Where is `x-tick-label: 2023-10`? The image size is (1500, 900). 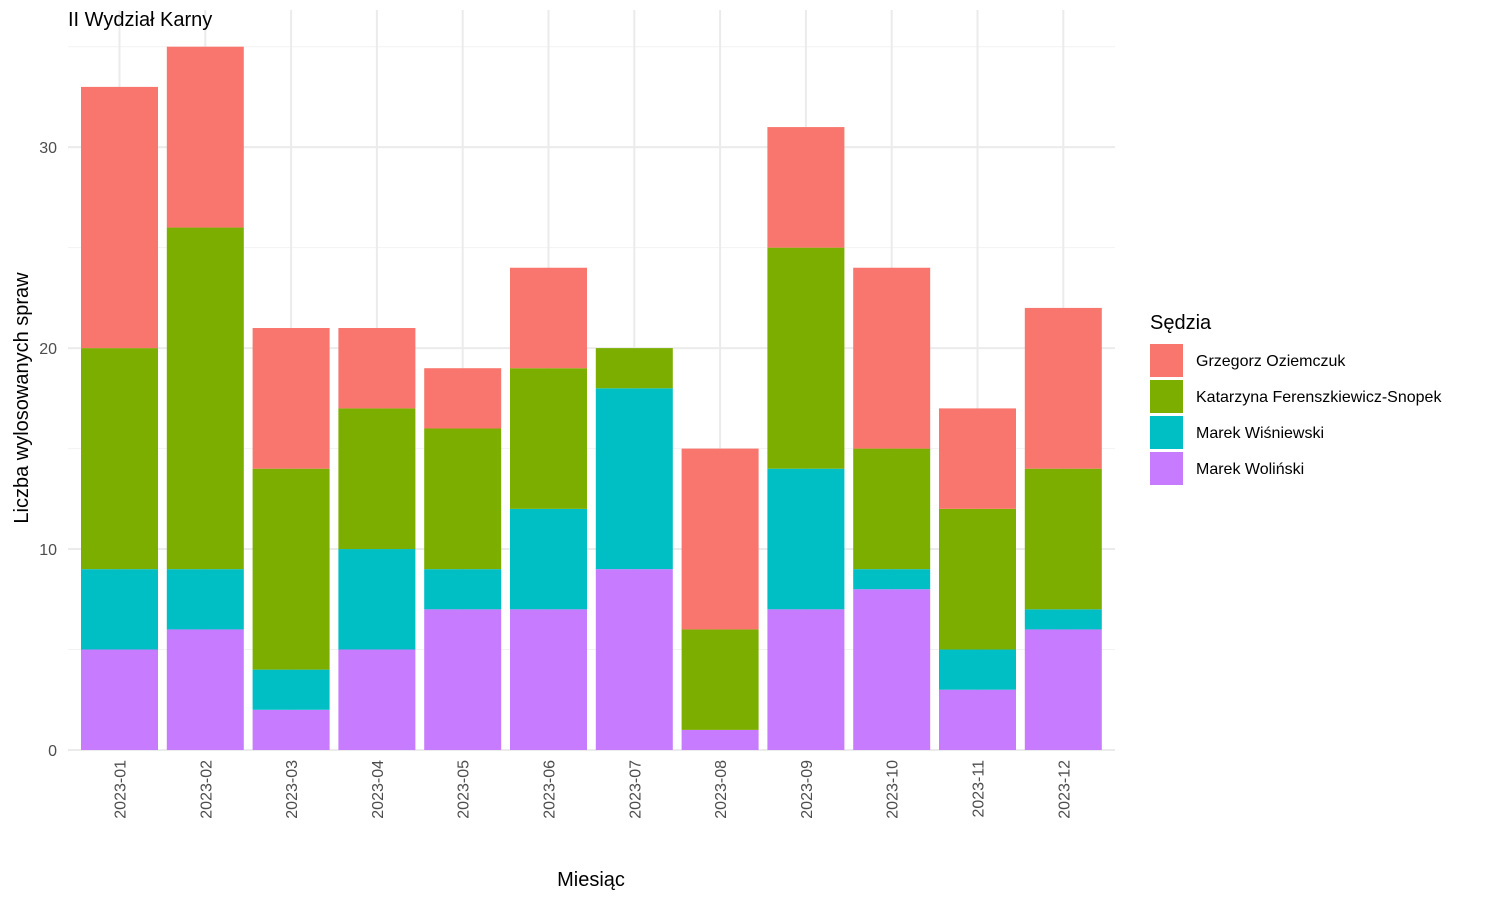
x-tick-label: 2023-10 is located at coordinates (893, 789).